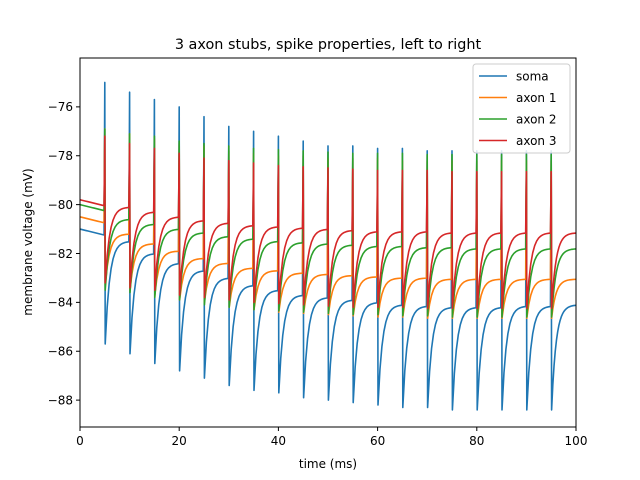  Describe the element at coordinates (576, 441) in the screenshot. I see `x-tick-label: 100` at that location.